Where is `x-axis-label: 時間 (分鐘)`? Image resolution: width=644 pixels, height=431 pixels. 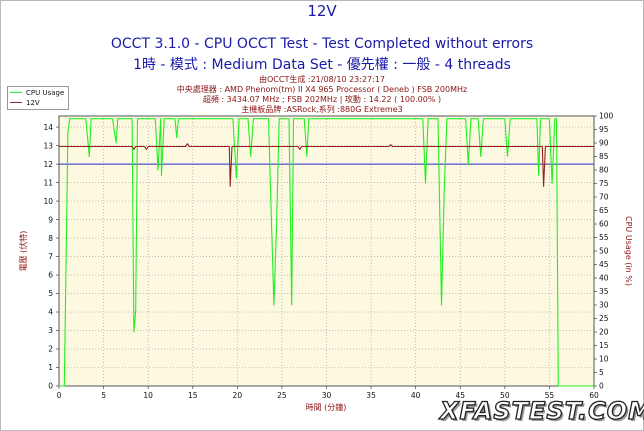 x-axis-label: 時間 (分鐘) is located at coordinates (326, 407).